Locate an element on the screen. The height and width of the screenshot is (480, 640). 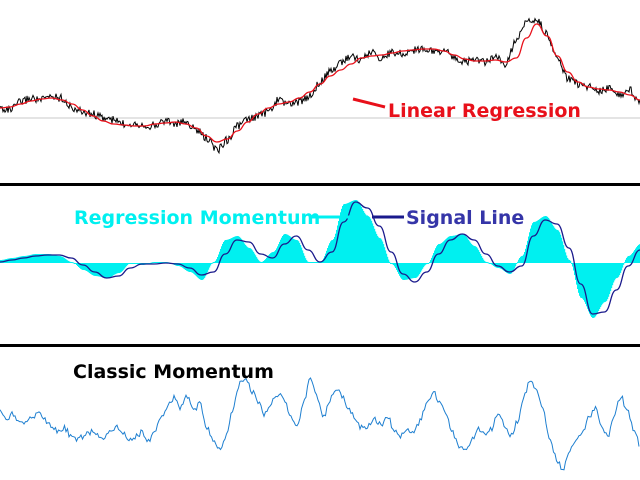
linear-regression-label: Linear Regression is located at coordinates (484, 111).